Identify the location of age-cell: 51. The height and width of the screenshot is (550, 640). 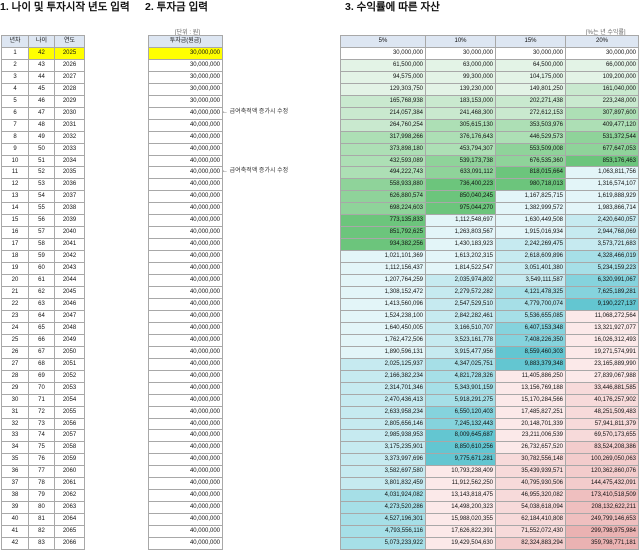
(41, 161).